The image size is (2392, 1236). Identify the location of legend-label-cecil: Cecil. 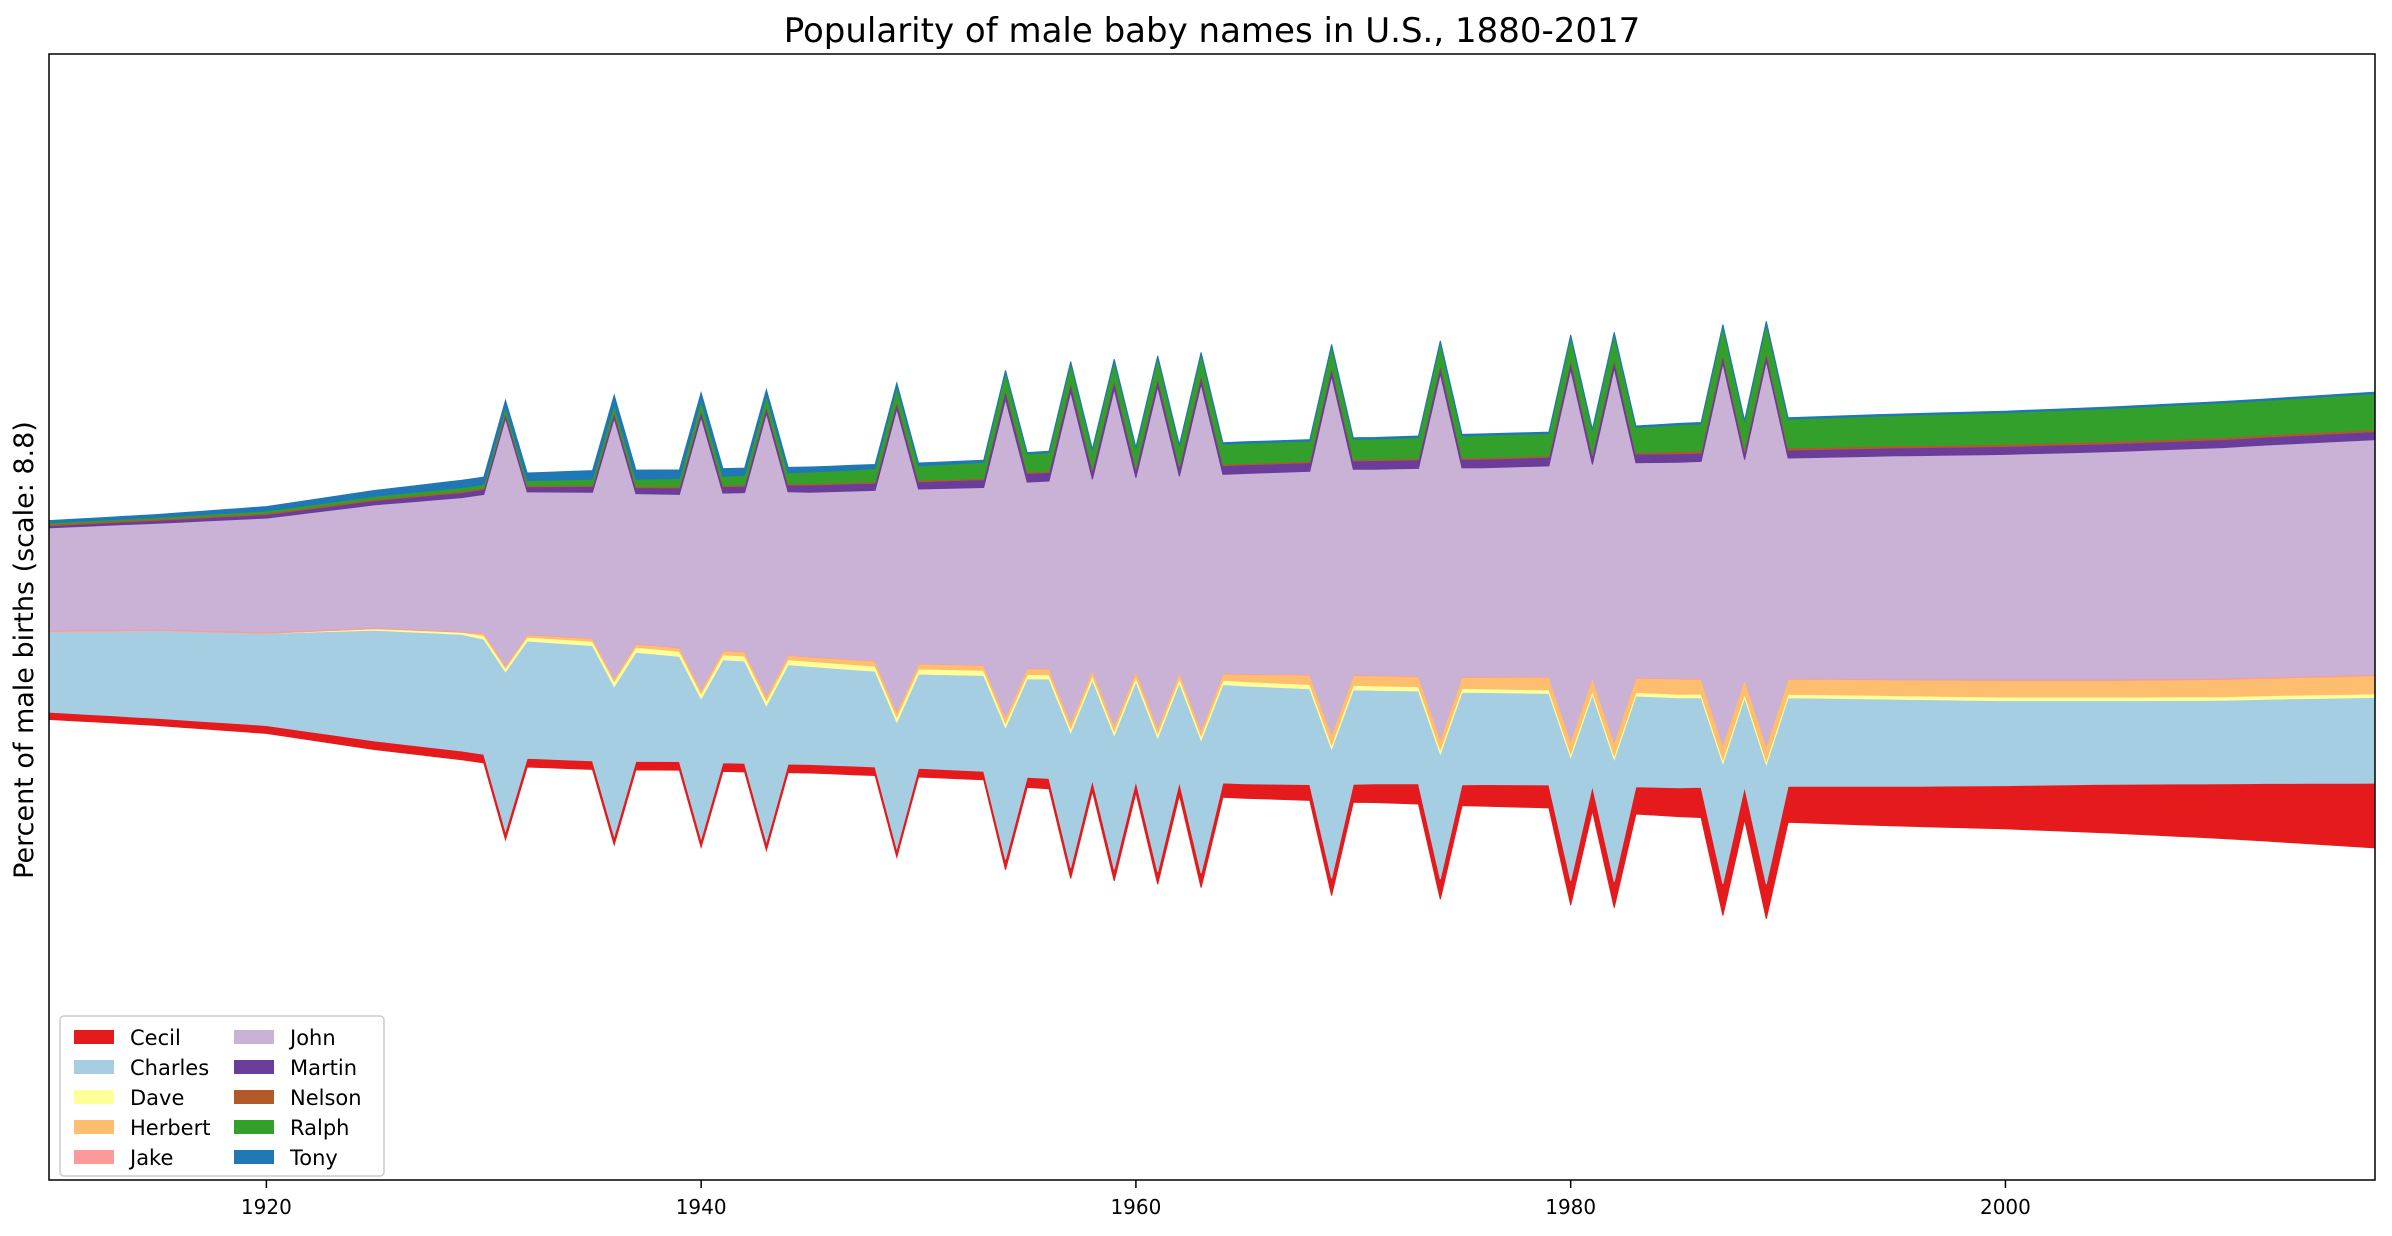
(155, 1038).